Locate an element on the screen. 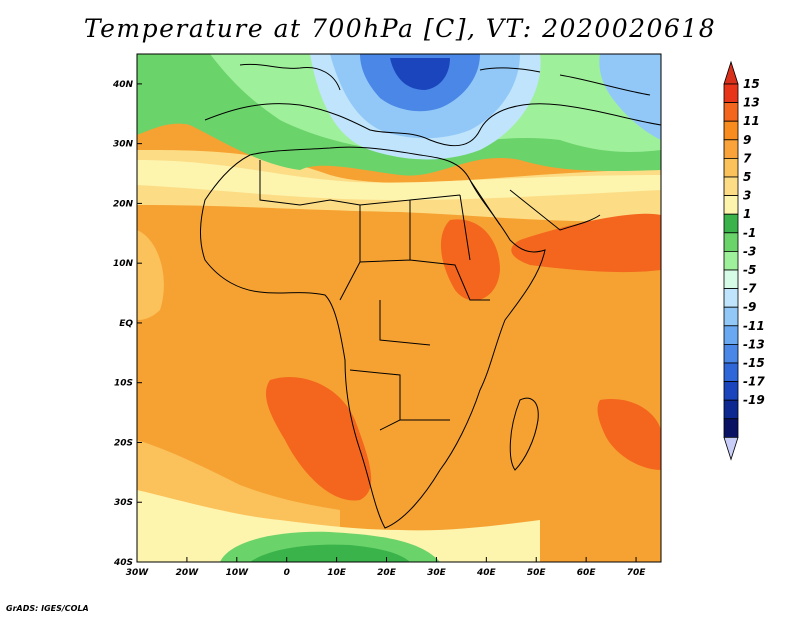  madagascar-coastline is located at coordinates (524, 434).